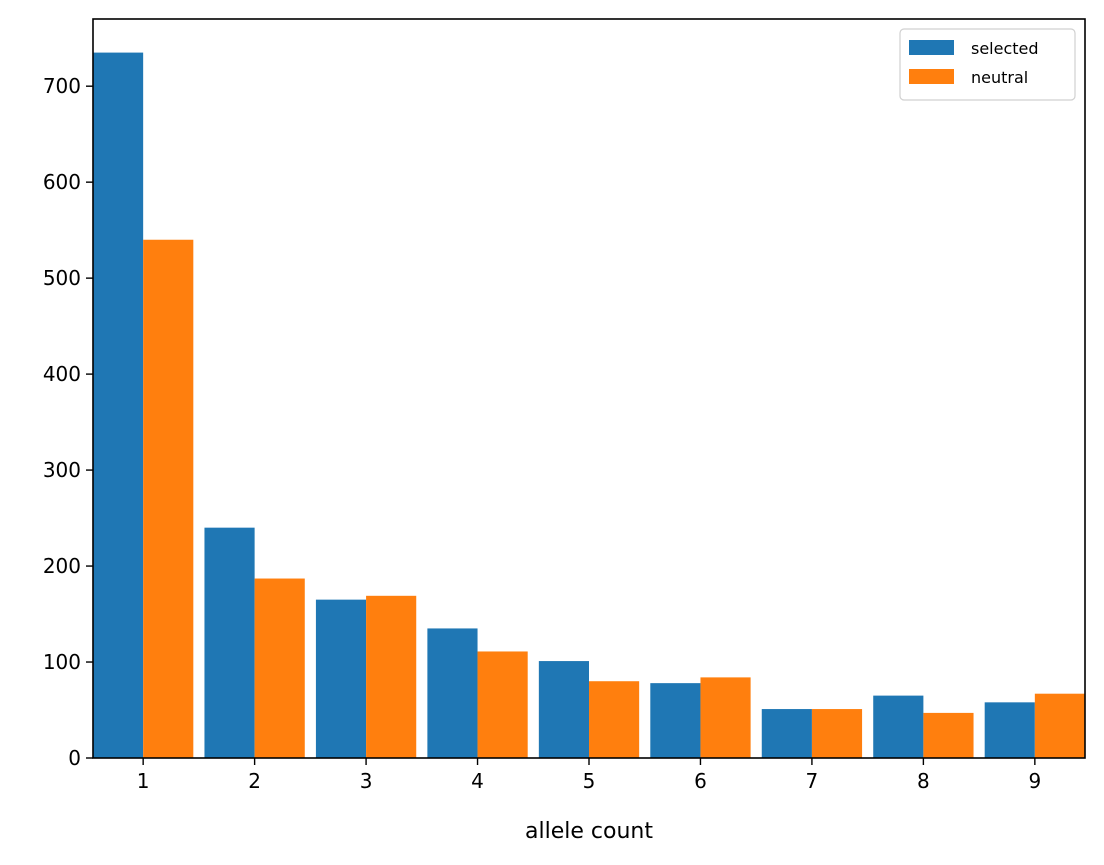 The image size is (1104, 865). Describe the element at coordinates (987, 64) in the screenshot. I see `legend: selected neutral` at that location.